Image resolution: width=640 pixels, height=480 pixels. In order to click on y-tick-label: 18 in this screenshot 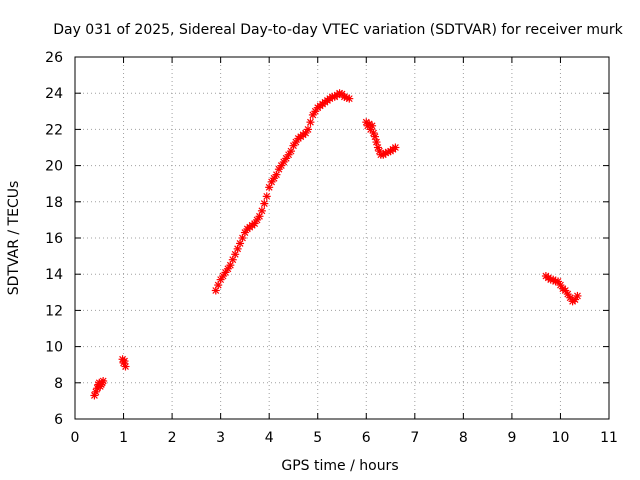, I will do `click(54, 203)`.